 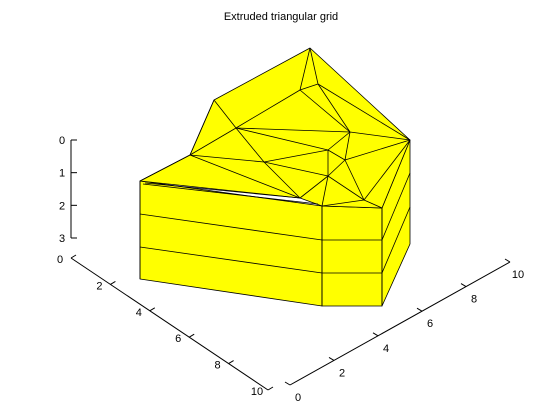 What do you see at coordinates (400, 323) in the screenshot?
I see `x-axis-line` at bounding box center [400, 323].